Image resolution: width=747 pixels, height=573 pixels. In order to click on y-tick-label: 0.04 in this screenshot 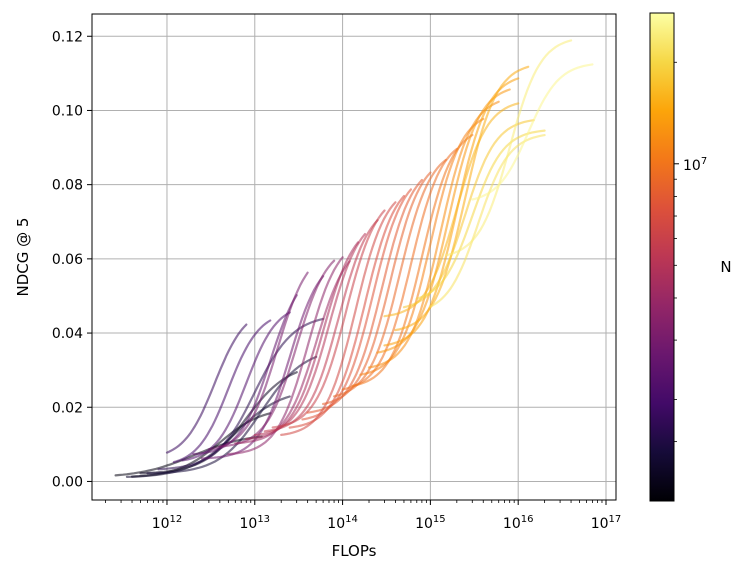, I will do `click(67, 334)`.